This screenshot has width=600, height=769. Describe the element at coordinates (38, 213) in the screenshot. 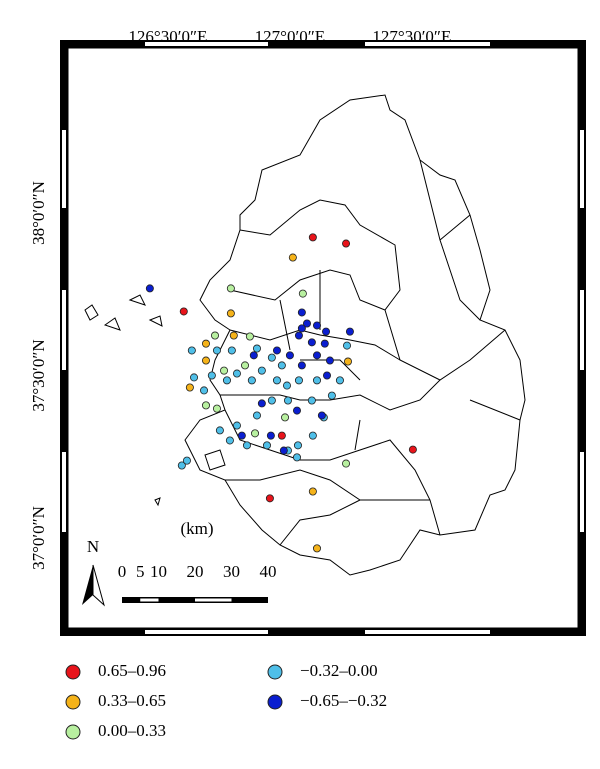

I see `y-tick-label: 38°0′0″N` at that location.